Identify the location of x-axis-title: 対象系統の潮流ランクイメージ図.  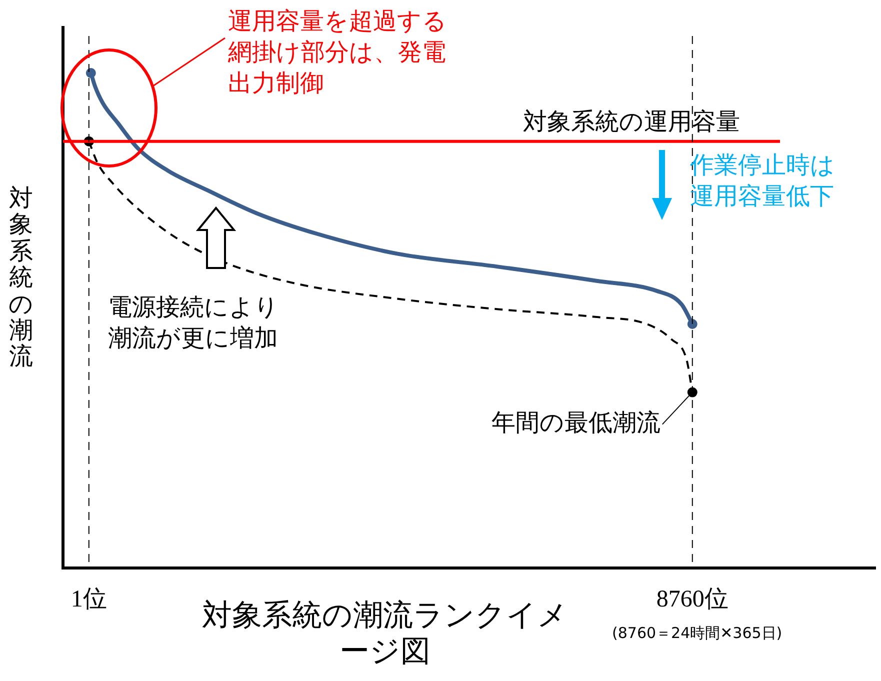
(385, 634).